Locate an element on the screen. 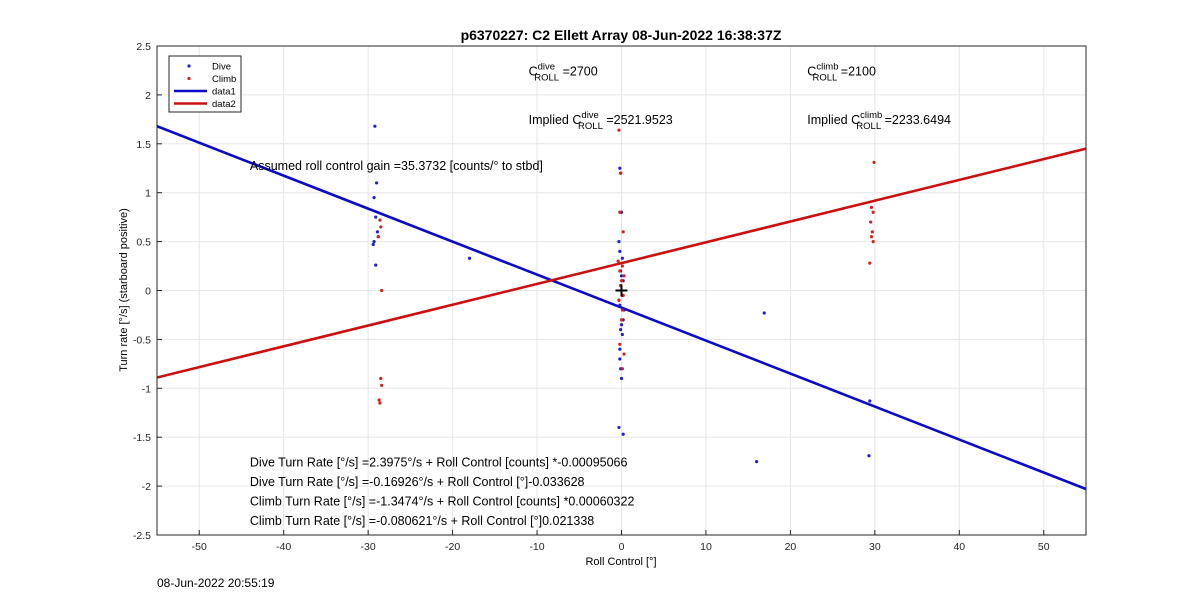  y-tick-label: -0.5 is located at coordinates (142, 340).